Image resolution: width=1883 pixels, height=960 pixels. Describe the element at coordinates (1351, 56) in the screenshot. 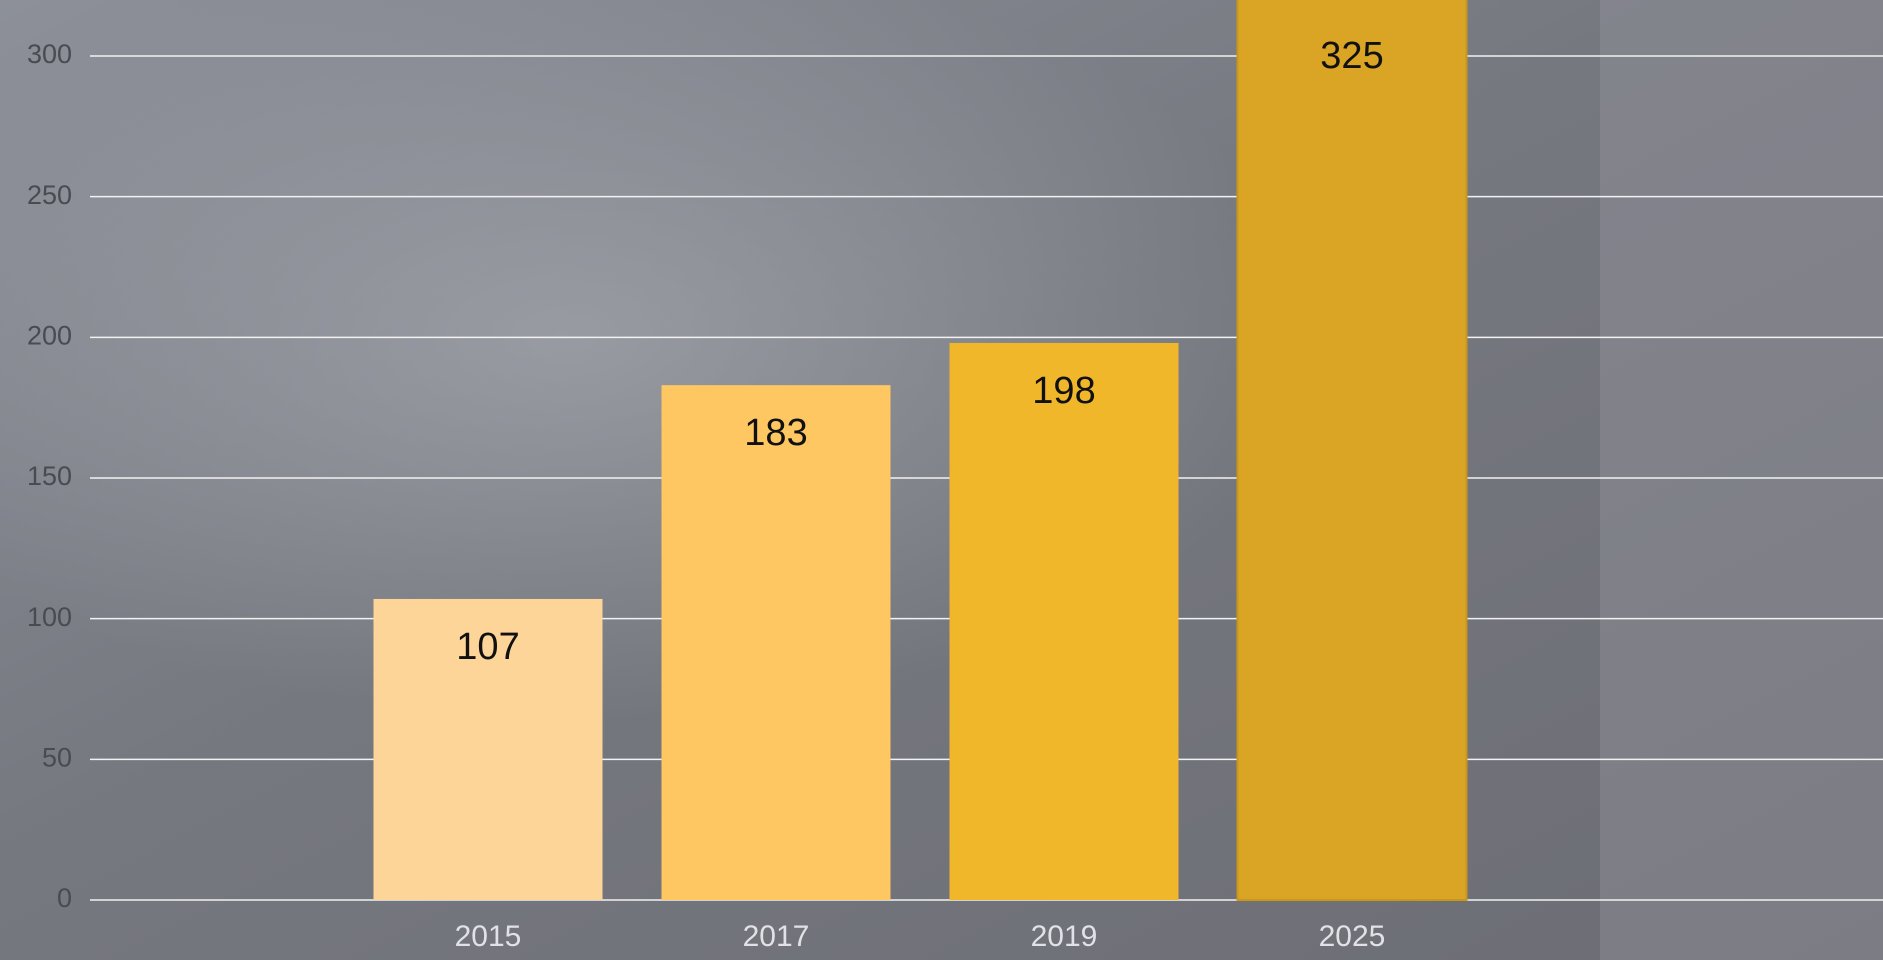

I see `value-label: 325` at that location.